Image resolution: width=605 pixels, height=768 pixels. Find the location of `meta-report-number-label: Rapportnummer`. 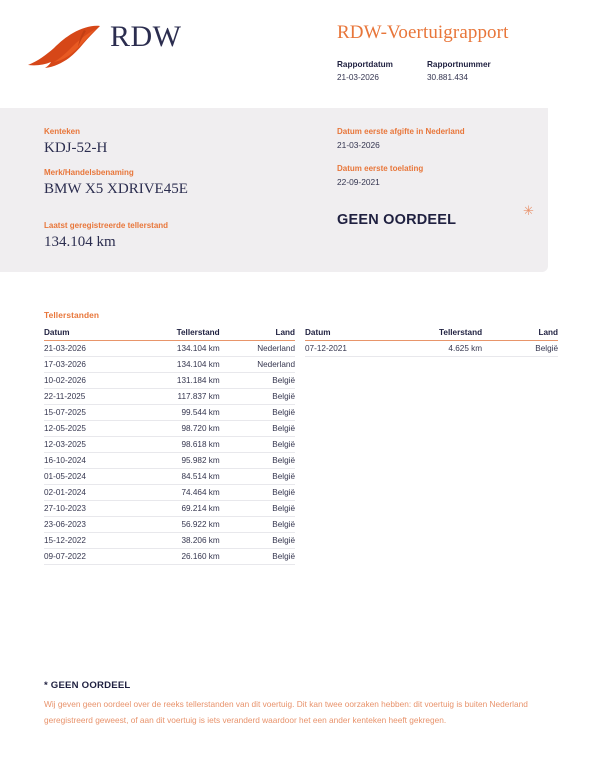

meta-report-number-label: Rapportnummer is located at coordinates (459, 64).